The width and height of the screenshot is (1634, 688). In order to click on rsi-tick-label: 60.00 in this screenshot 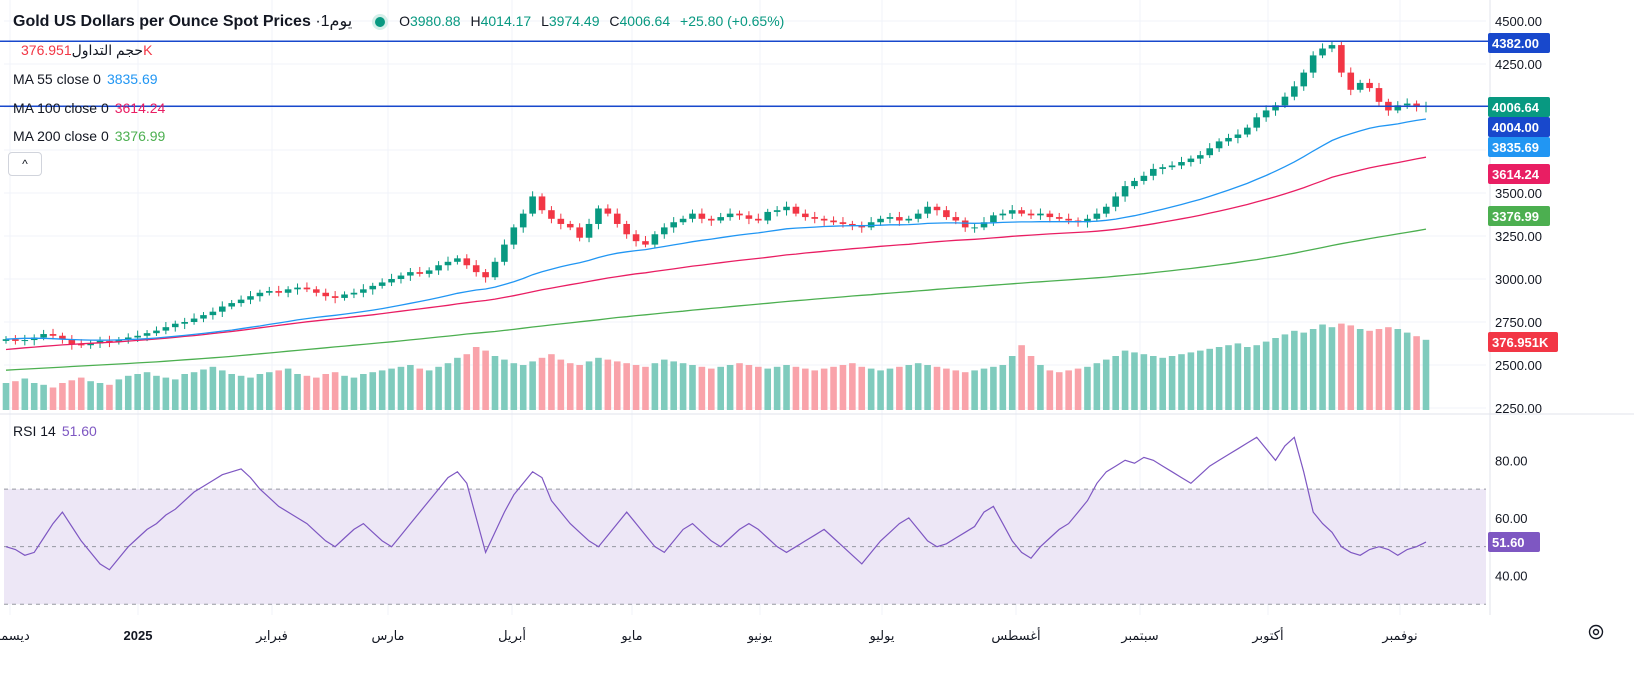, I will do `click(1511, 518)`.